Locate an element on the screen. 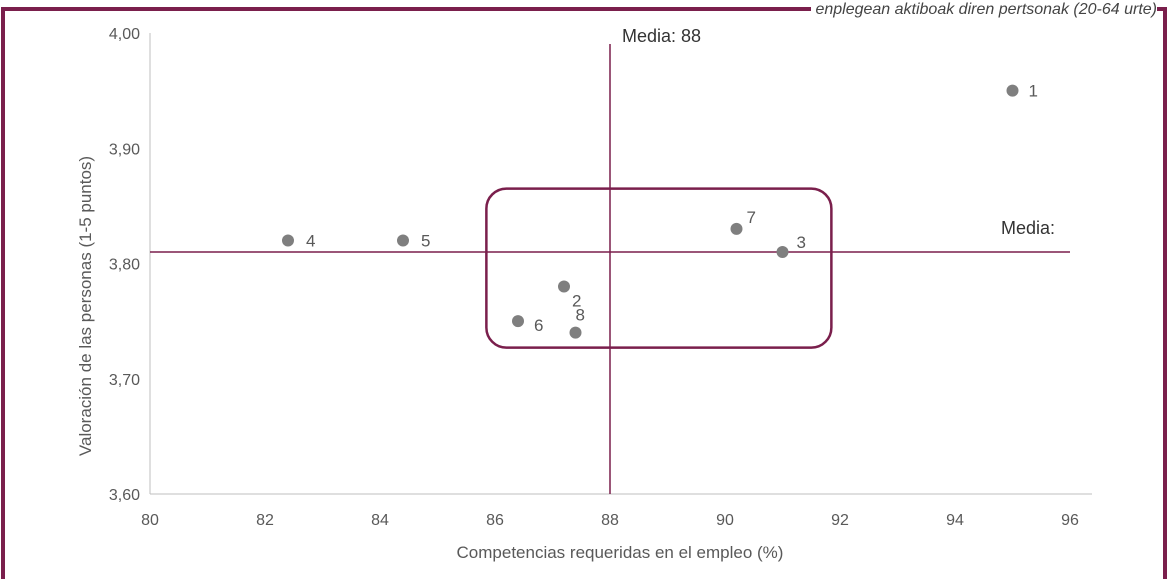 This screenshot has height=579, width=1170. y-tick-labels: 3,60 3,70 3,80 3,90 4,00 is located at coordinates (124, 265).